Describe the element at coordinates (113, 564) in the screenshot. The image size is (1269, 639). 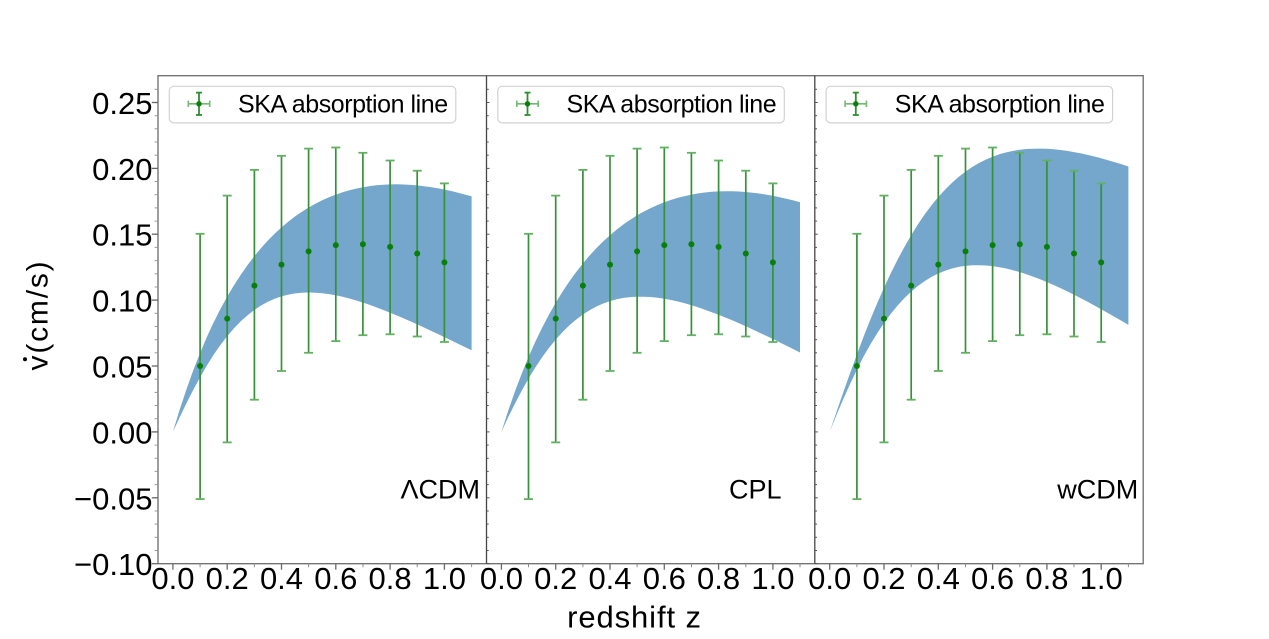
I see `svg-text: −0.10` at that location.